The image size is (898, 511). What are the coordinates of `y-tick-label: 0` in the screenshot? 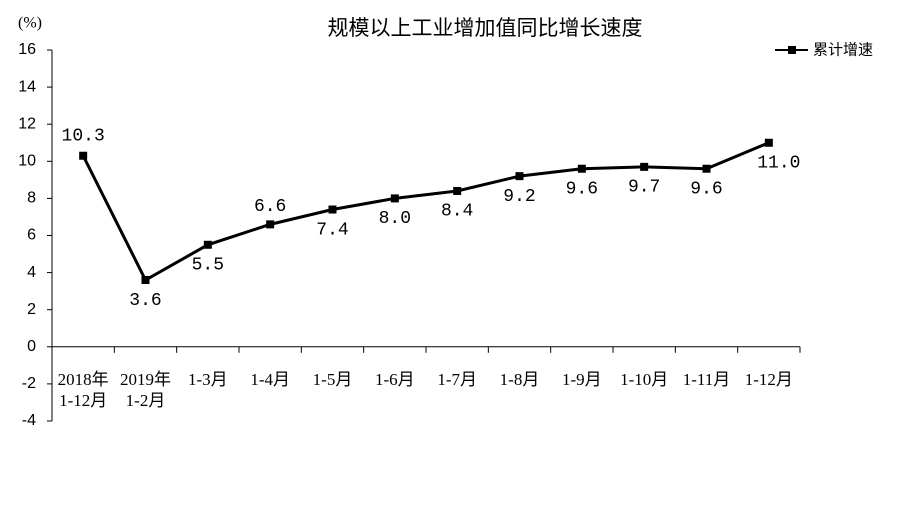 It's located at (31, 346).